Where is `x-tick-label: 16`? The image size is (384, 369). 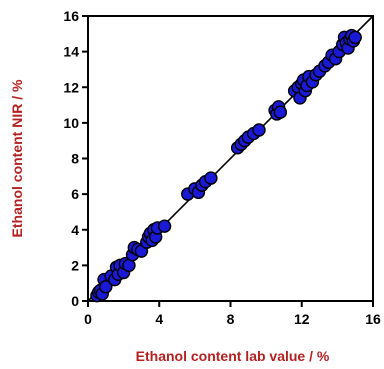
x-tick-label: 16 is located at coordinates (373, 319).